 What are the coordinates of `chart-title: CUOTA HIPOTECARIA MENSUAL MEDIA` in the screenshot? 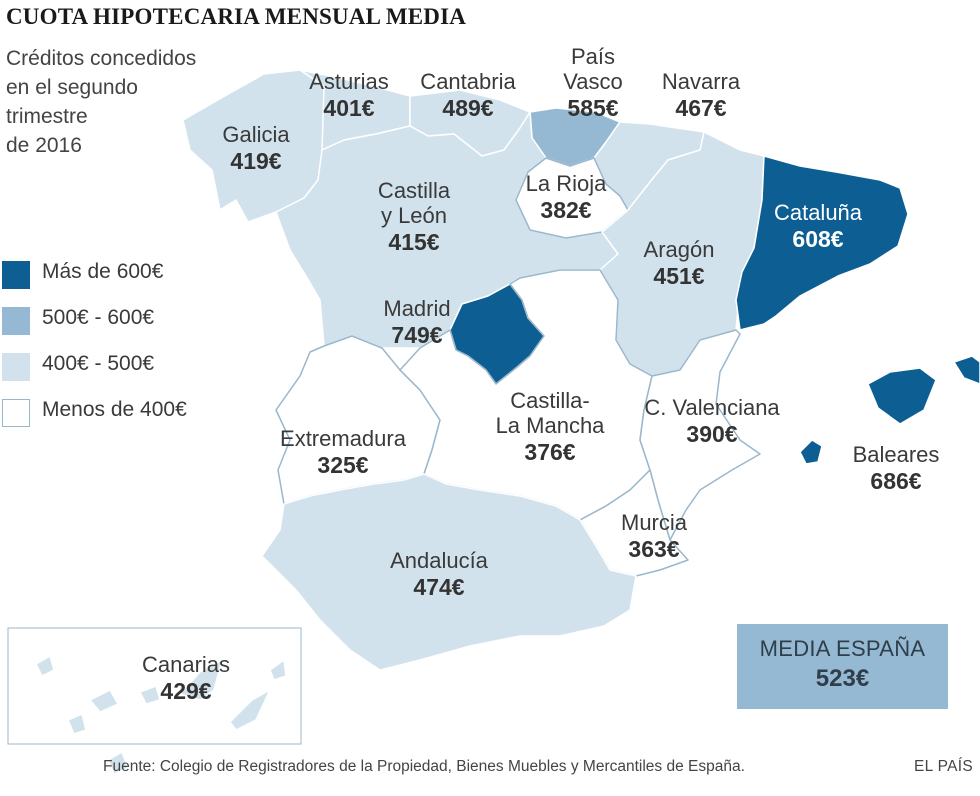 It's located at (236, 16).